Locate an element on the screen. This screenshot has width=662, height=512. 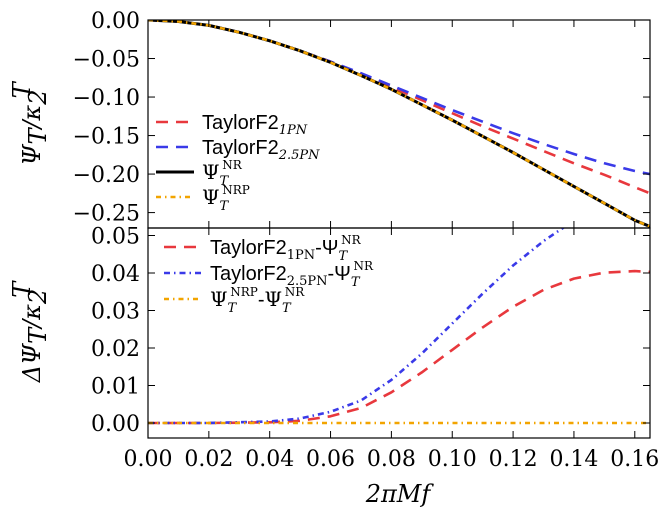
xtick-label: 0.02 is located at coordinates (208, 459).